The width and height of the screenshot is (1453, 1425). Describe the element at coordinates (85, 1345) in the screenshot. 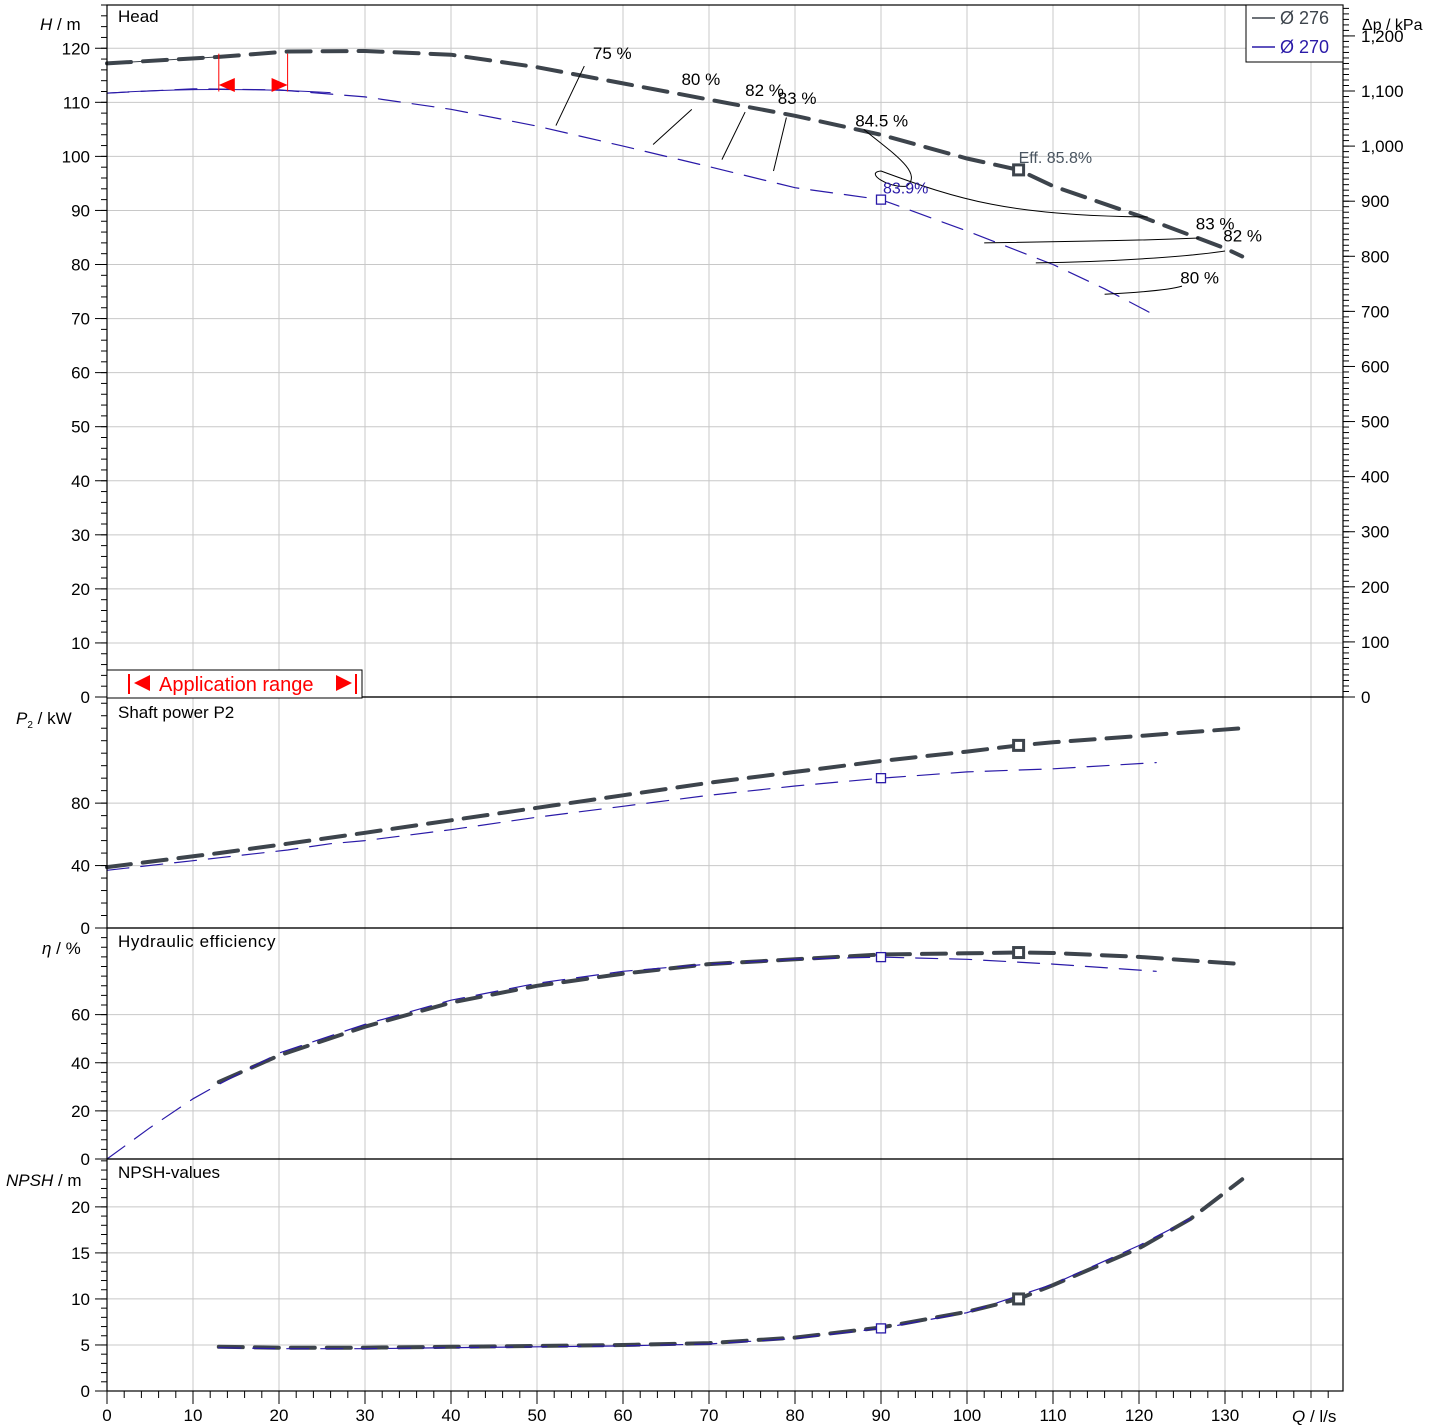

I see `y-tick-label: 5` at that location.